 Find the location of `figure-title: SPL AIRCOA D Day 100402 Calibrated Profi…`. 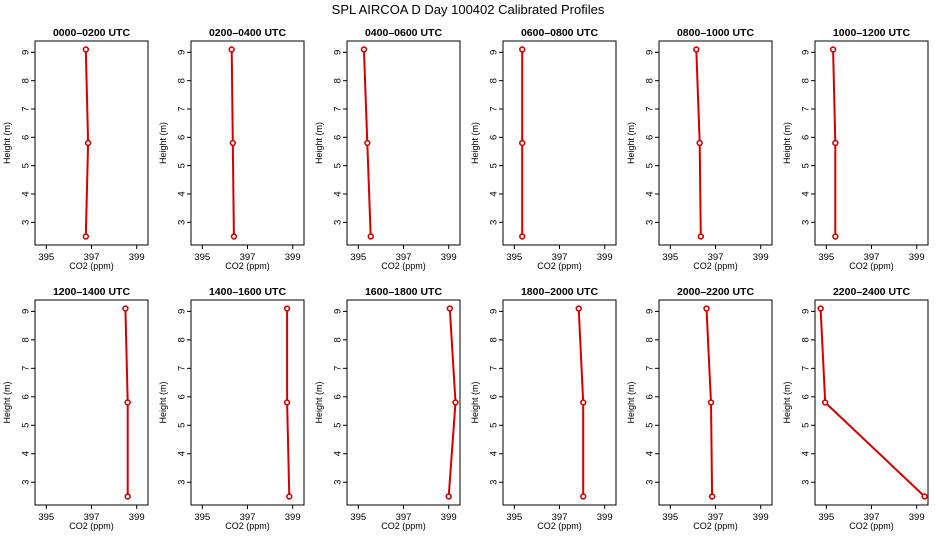

figure-title: SPL AIRCOA D Day 100402 Calibrated Profi… is located at coordinates (468, 9).